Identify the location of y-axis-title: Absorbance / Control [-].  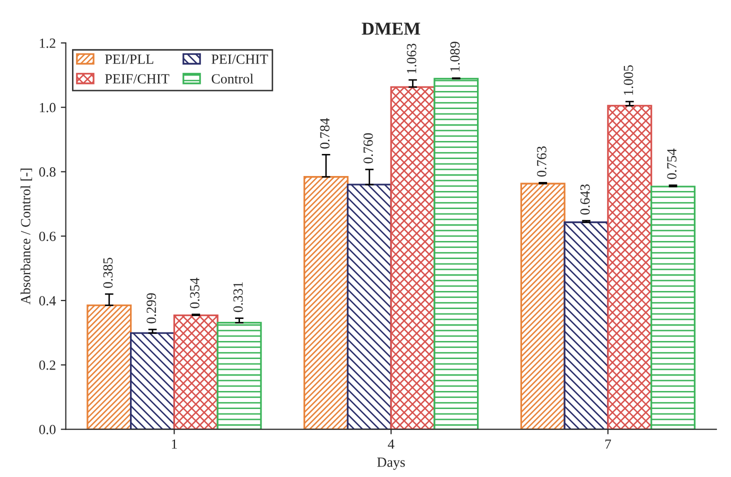
(26, 236).